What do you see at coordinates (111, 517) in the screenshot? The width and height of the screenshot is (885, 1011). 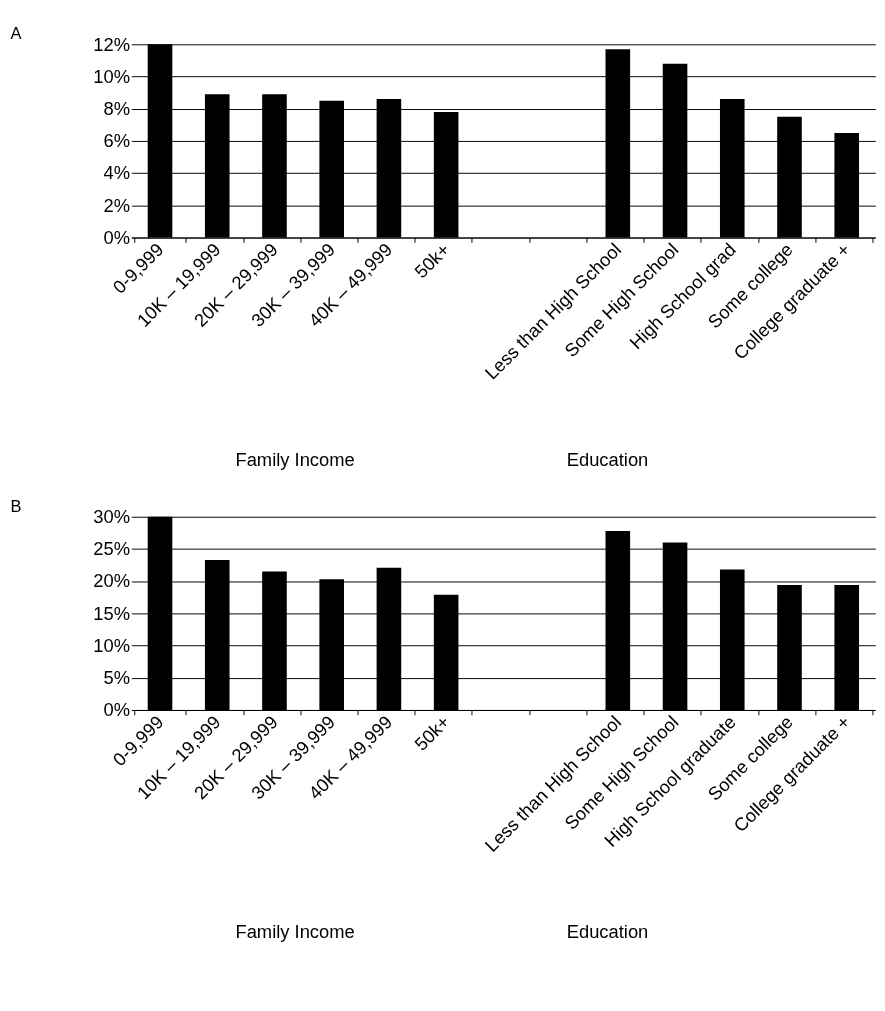 I see `y-tick-label: 30%` at bounding box center [111, 517].